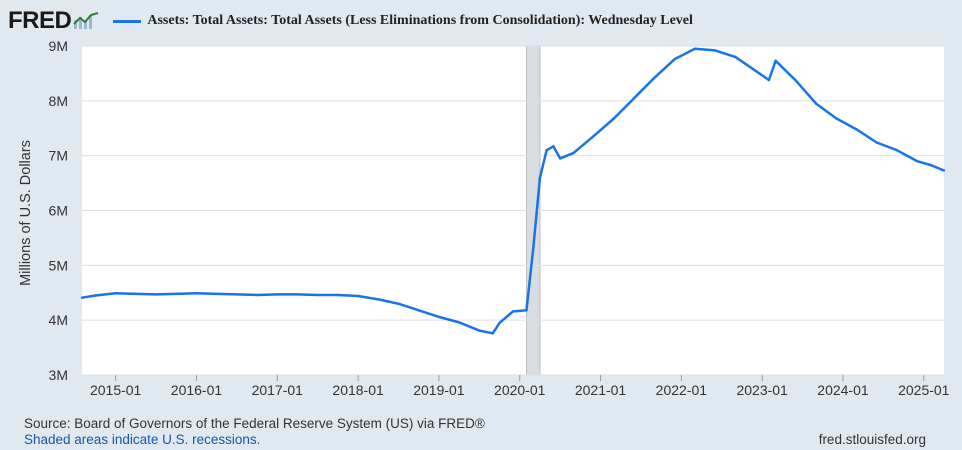  Describe the element at coordinates (197, 390) in the screenshot. I see `x-tick-label: 2016-01` at that location.